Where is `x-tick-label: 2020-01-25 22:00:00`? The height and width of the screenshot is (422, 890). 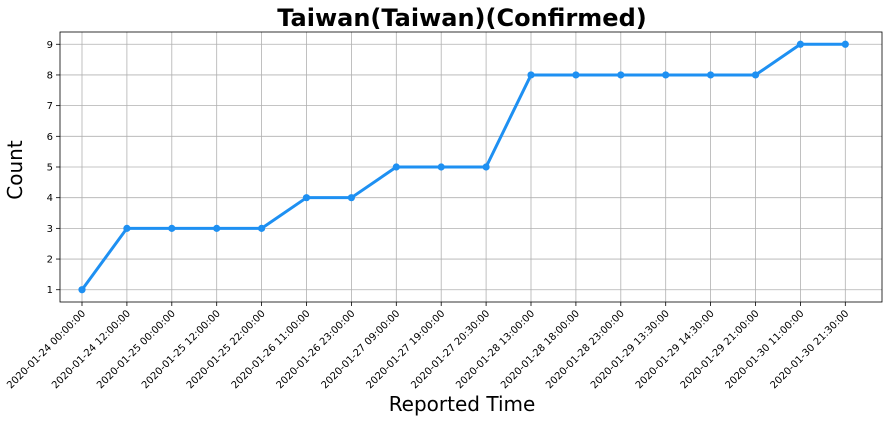
x-tick-label: 2020-01-25 22:00:00 is located at coordinates (226, 349).